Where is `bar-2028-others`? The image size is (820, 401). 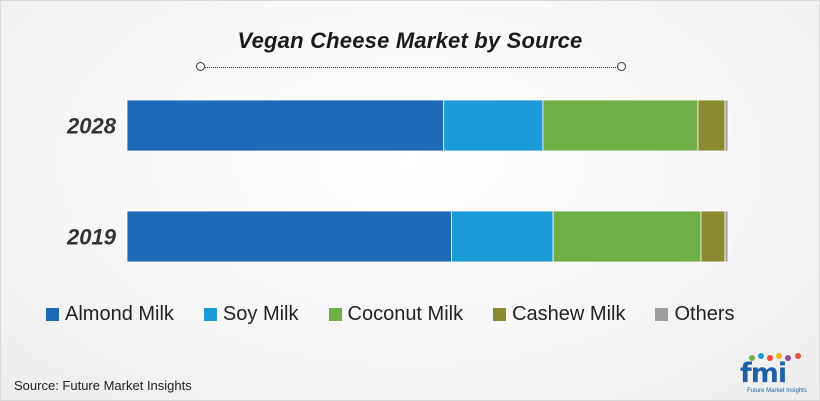 bar-2028-others is located at coordinates (726, 125).